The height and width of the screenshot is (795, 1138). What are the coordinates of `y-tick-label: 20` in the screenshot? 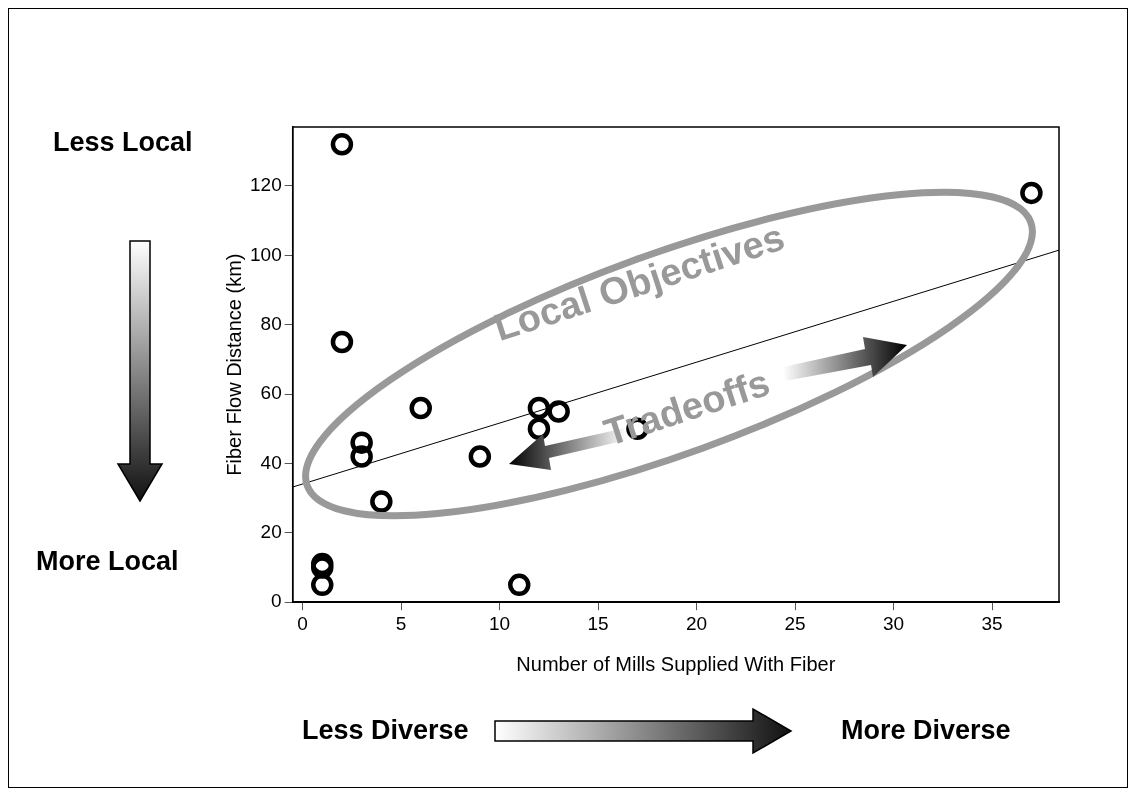 It's located at (271, 532).